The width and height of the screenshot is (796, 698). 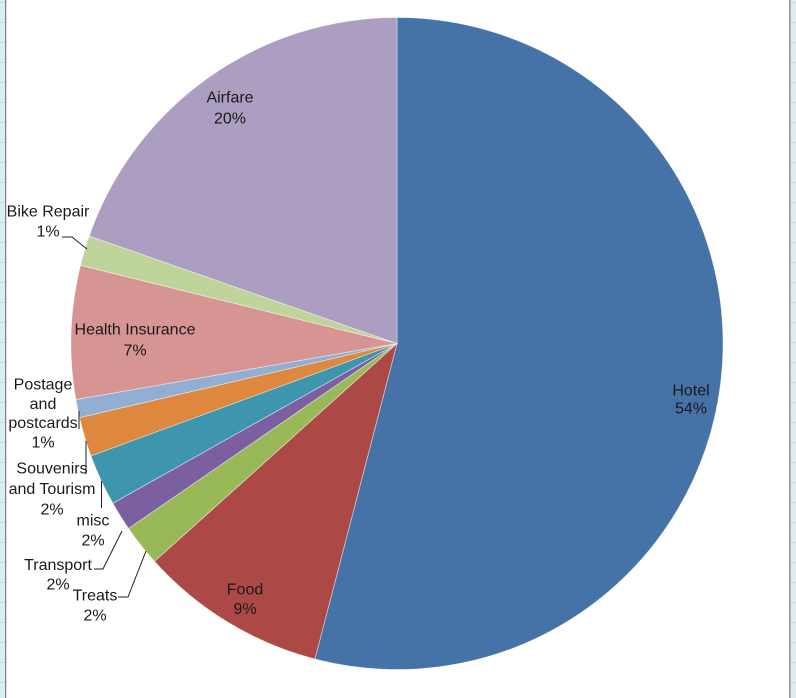 What do you see at coordinates (229, 98) in the screenshot?
I see `svg-text: Airfare` at bounding box center [229, 98].